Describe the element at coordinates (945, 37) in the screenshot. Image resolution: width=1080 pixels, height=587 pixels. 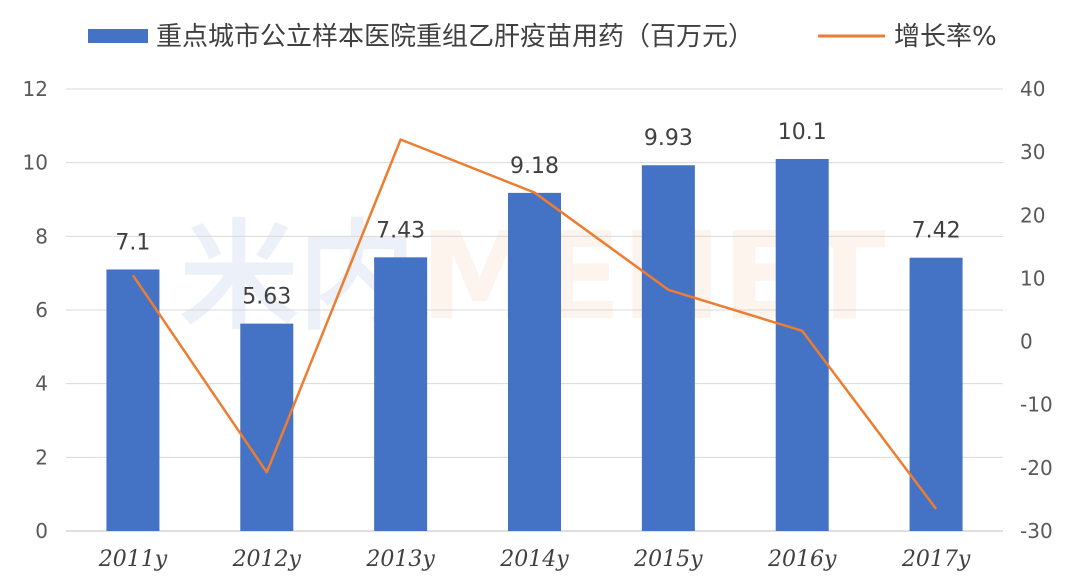
I see `legend-label-line: 增长率%` at that location.